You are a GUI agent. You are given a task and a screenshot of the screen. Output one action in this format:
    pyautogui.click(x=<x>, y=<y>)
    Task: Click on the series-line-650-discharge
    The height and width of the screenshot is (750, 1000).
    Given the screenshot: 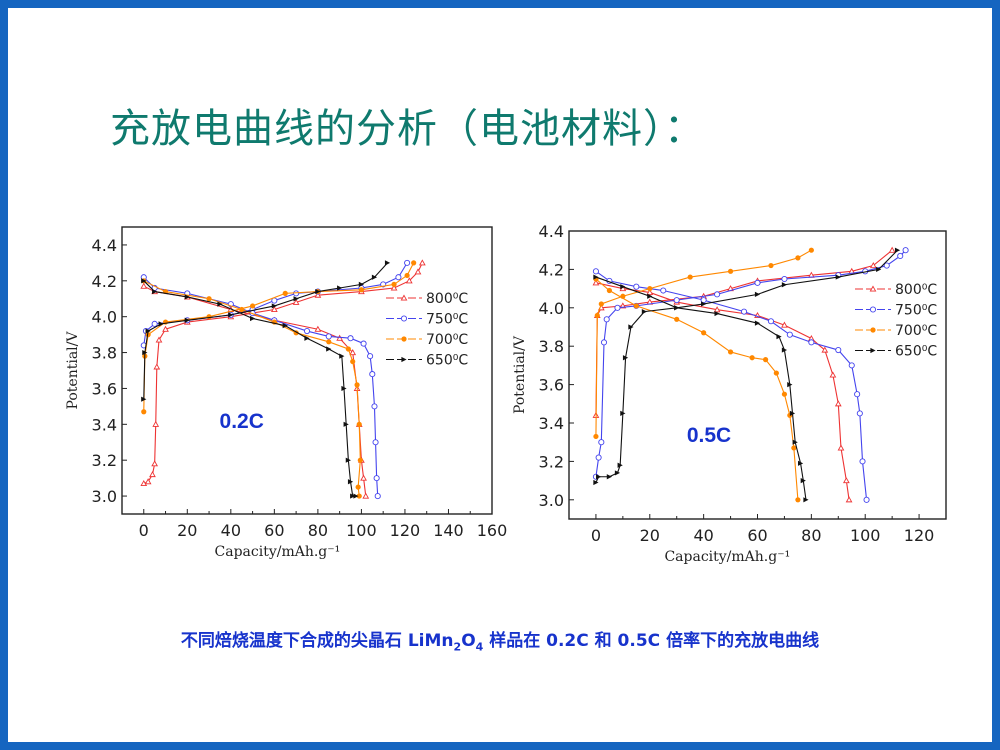 What is the action you would take?
    pyautogui.click(x=701, y=388)
    